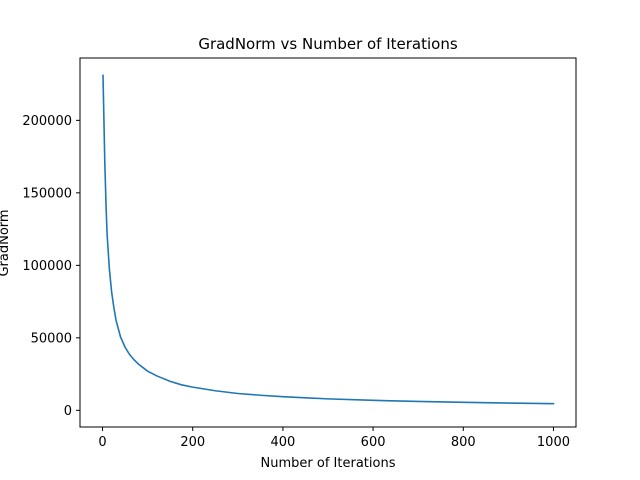  I want to click on y-tick-label: 100000, so click(47, 266).